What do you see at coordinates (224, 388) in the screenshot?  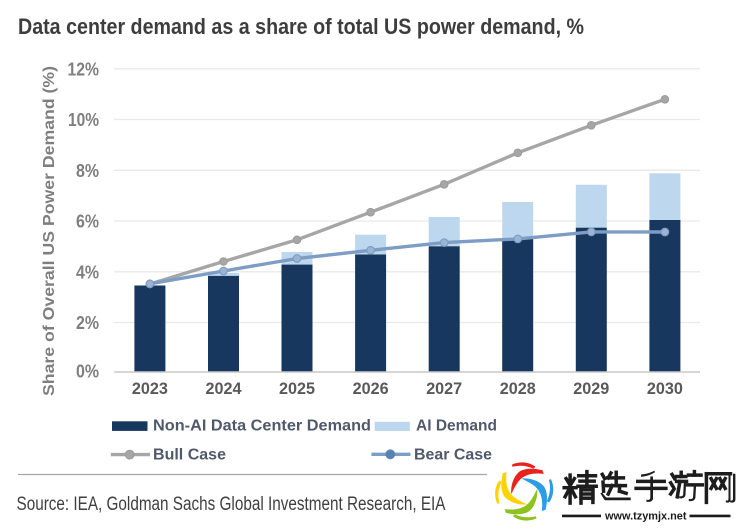 I see `svg-text: 2024` at bounding box center [224, 388].